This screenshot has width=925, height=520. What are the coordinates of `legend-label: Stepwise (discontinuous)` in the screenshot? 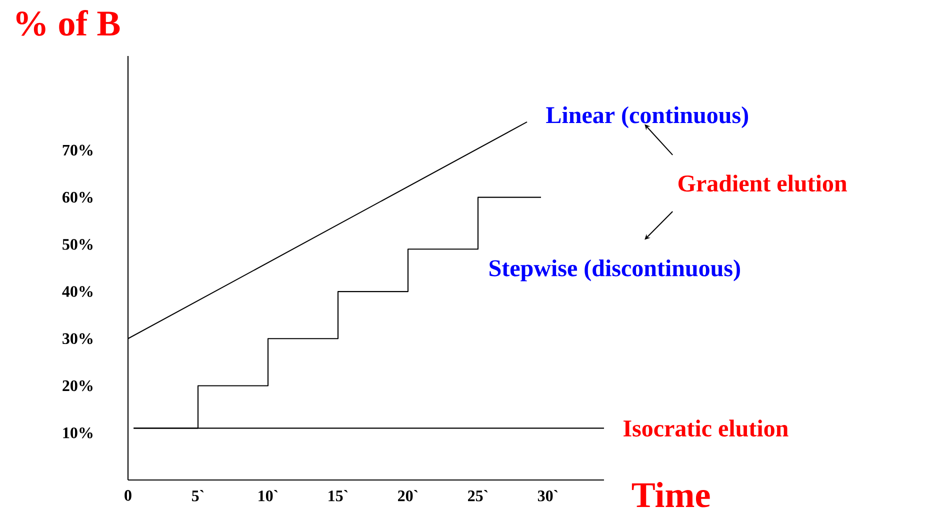 It's located at (615, 270).